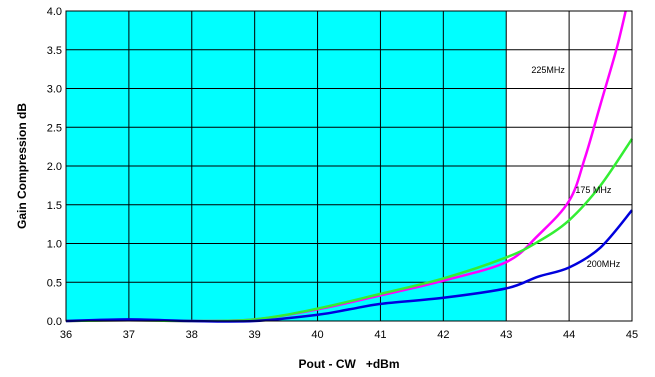  What do you see at coordinates (54, 51) in the screenshot?
I see `y-tick-label: 3.5` at bounding box center [54, 51].